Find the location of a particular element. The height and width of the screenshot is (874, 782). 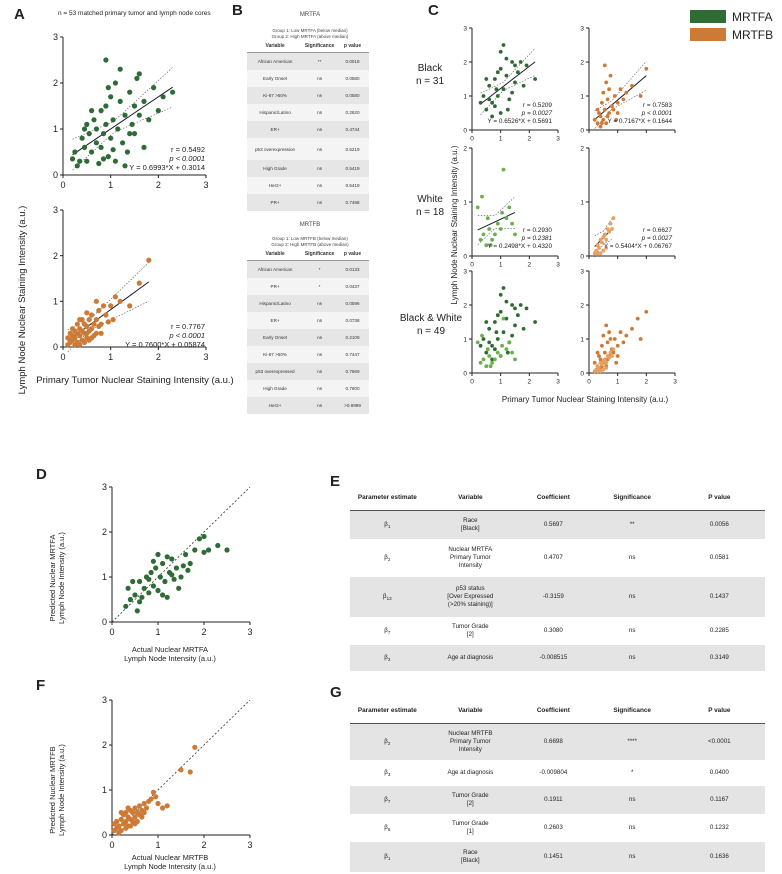

table-cell: PR+ is located at coordinates (275, 202).